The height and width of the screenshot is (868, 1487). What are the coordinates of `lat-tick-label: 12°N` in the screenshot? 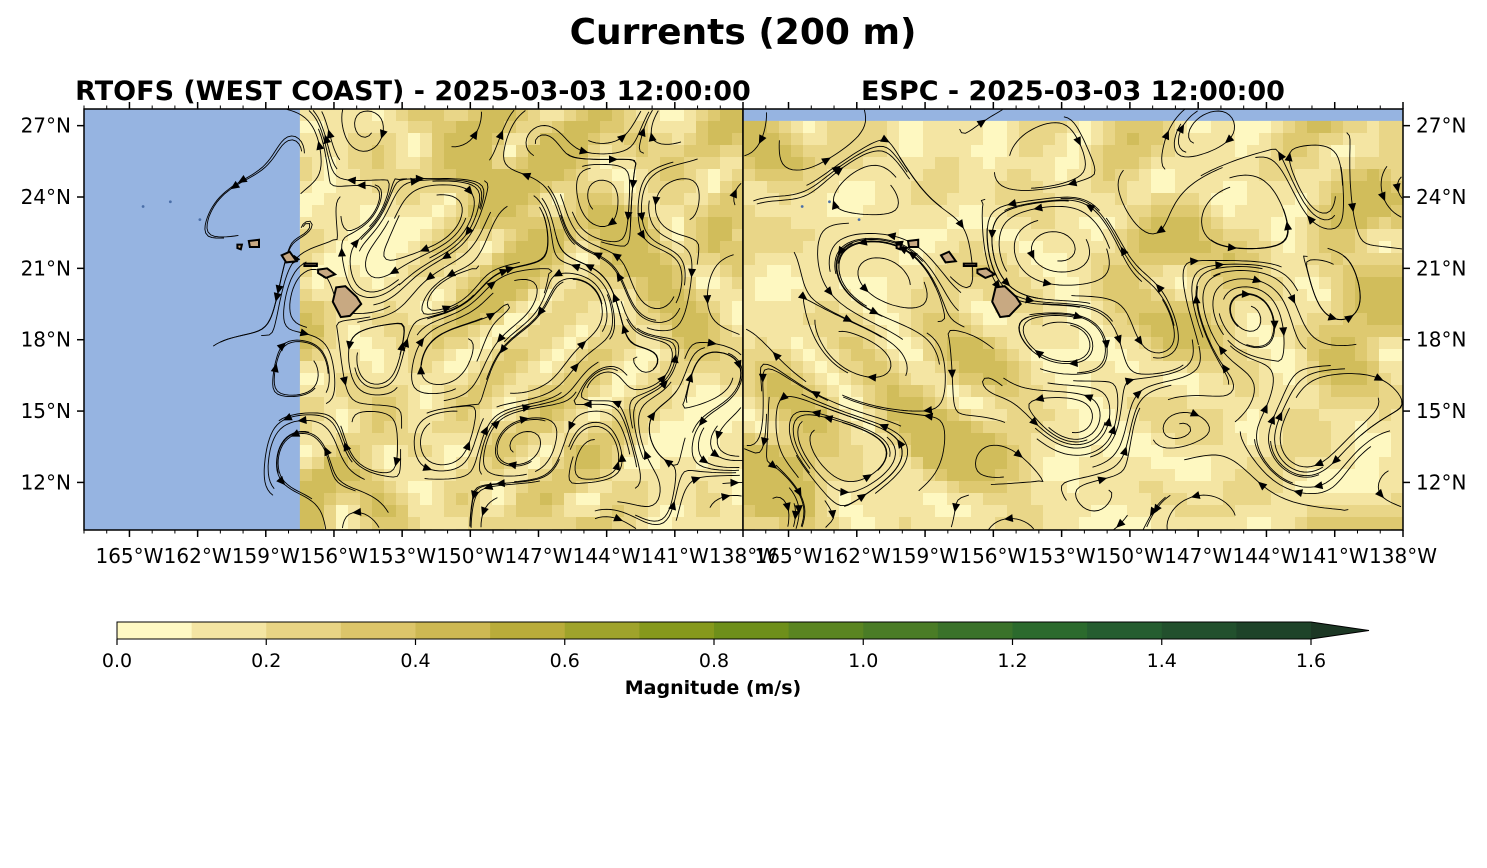 It's located at (46, 482).